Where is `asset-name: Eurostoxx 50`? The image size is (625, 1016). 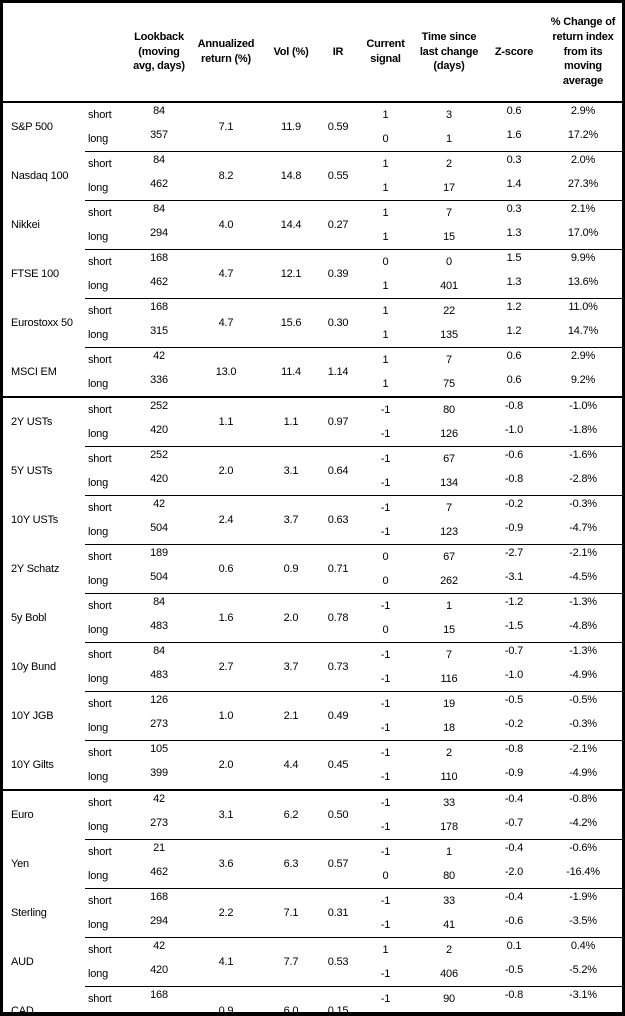
asset-name: Eurostoxx 50 is located at coordinates (44, 323).